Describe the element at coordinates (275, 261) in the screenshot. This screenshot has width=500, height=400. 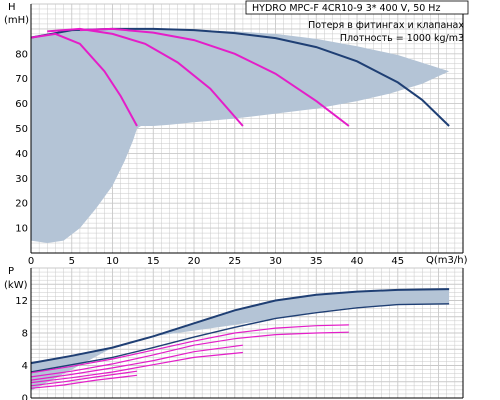
I see `x-tick-label: 30` at that location.